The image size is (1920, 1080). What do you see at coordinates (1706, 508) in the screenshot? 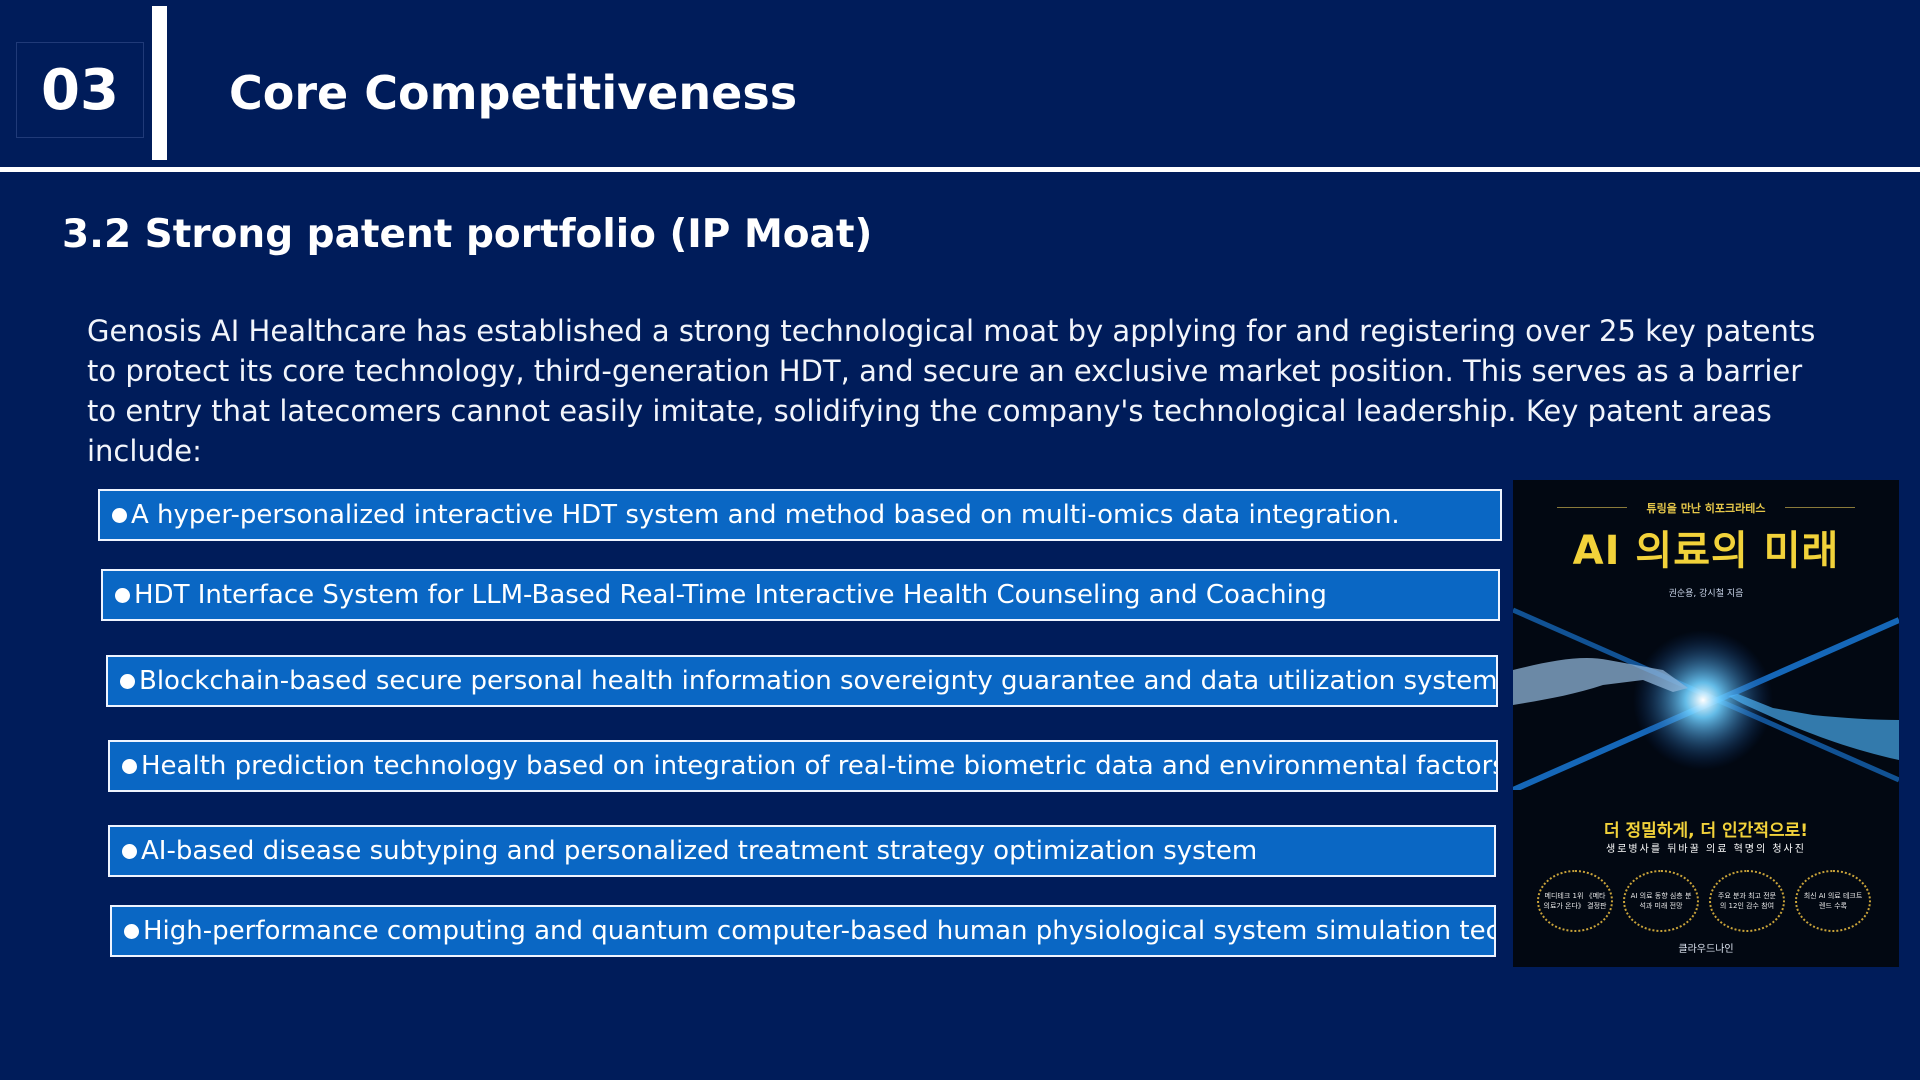
I see `book-tagline: 튜링을 만난 히포크라테스` at bounding box center [1706, 508].